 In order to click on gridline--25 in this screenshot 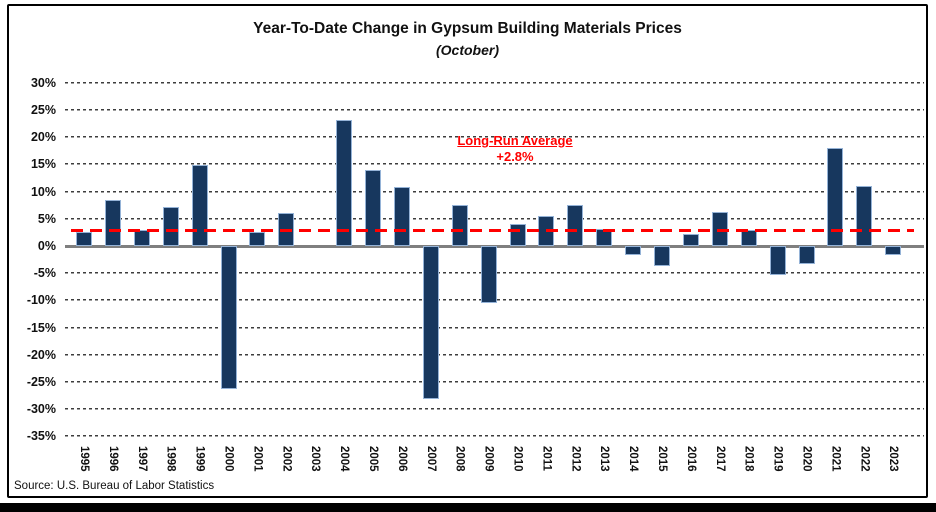, I will do `click(494, 382)`.